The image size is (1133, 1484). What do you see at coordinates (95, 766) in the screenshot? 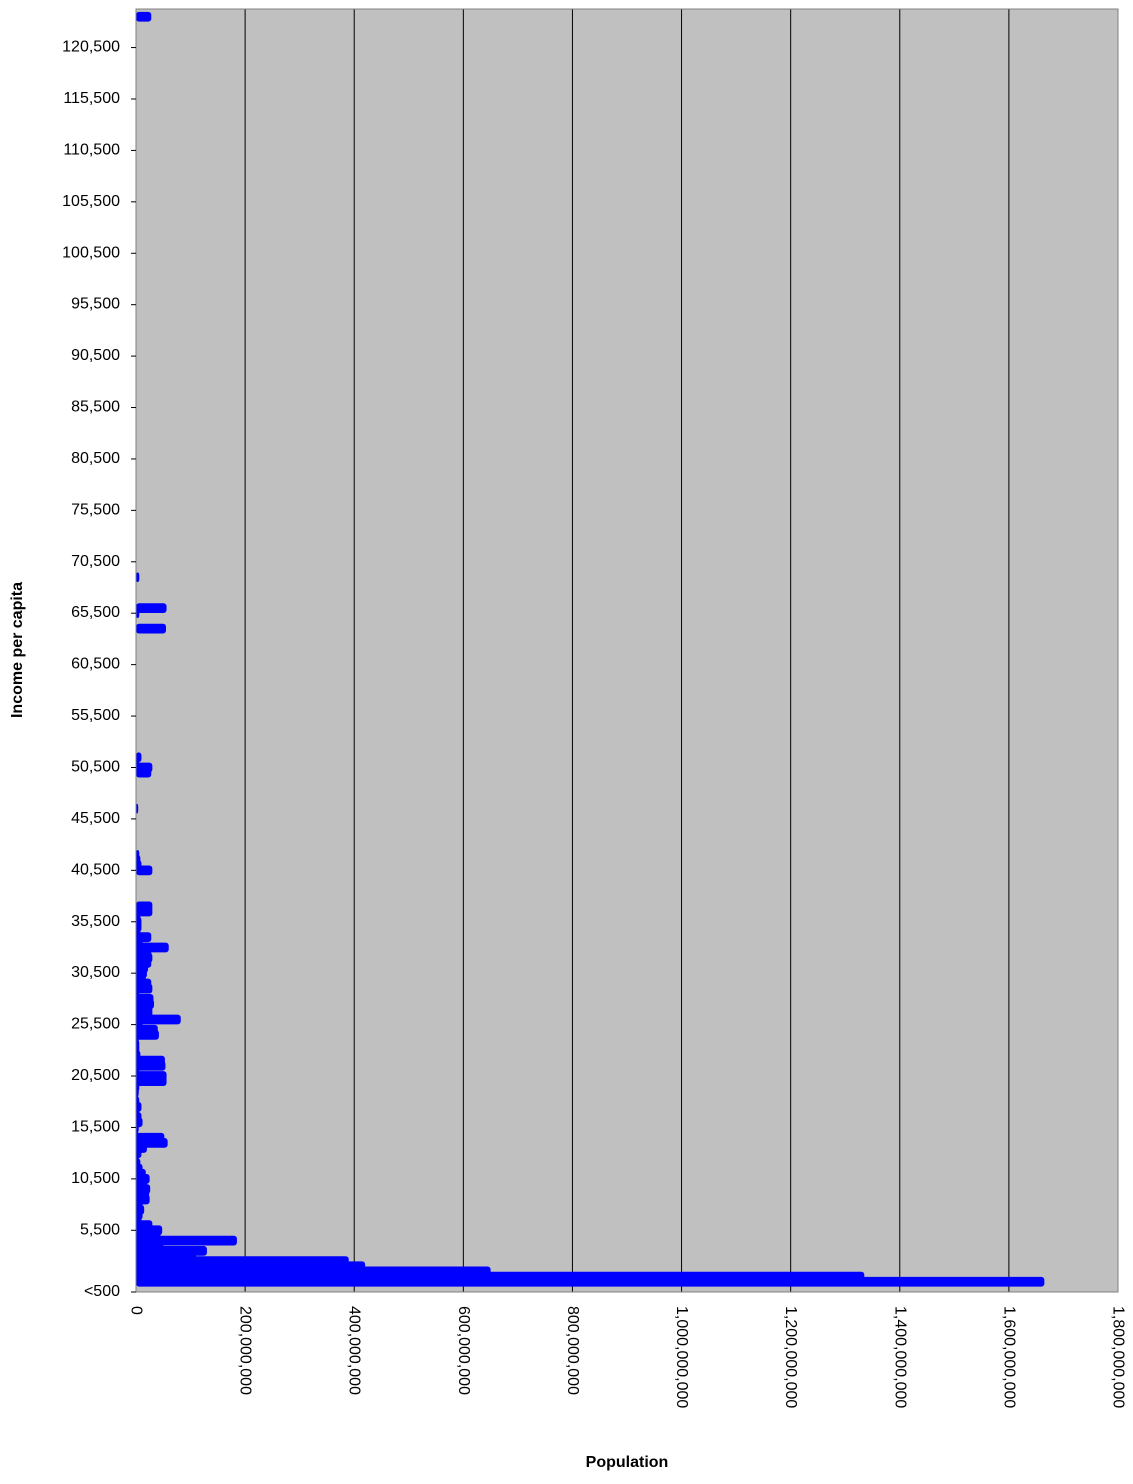
I see `y-tick-label: 50,500` at bounding box center [95, 766].